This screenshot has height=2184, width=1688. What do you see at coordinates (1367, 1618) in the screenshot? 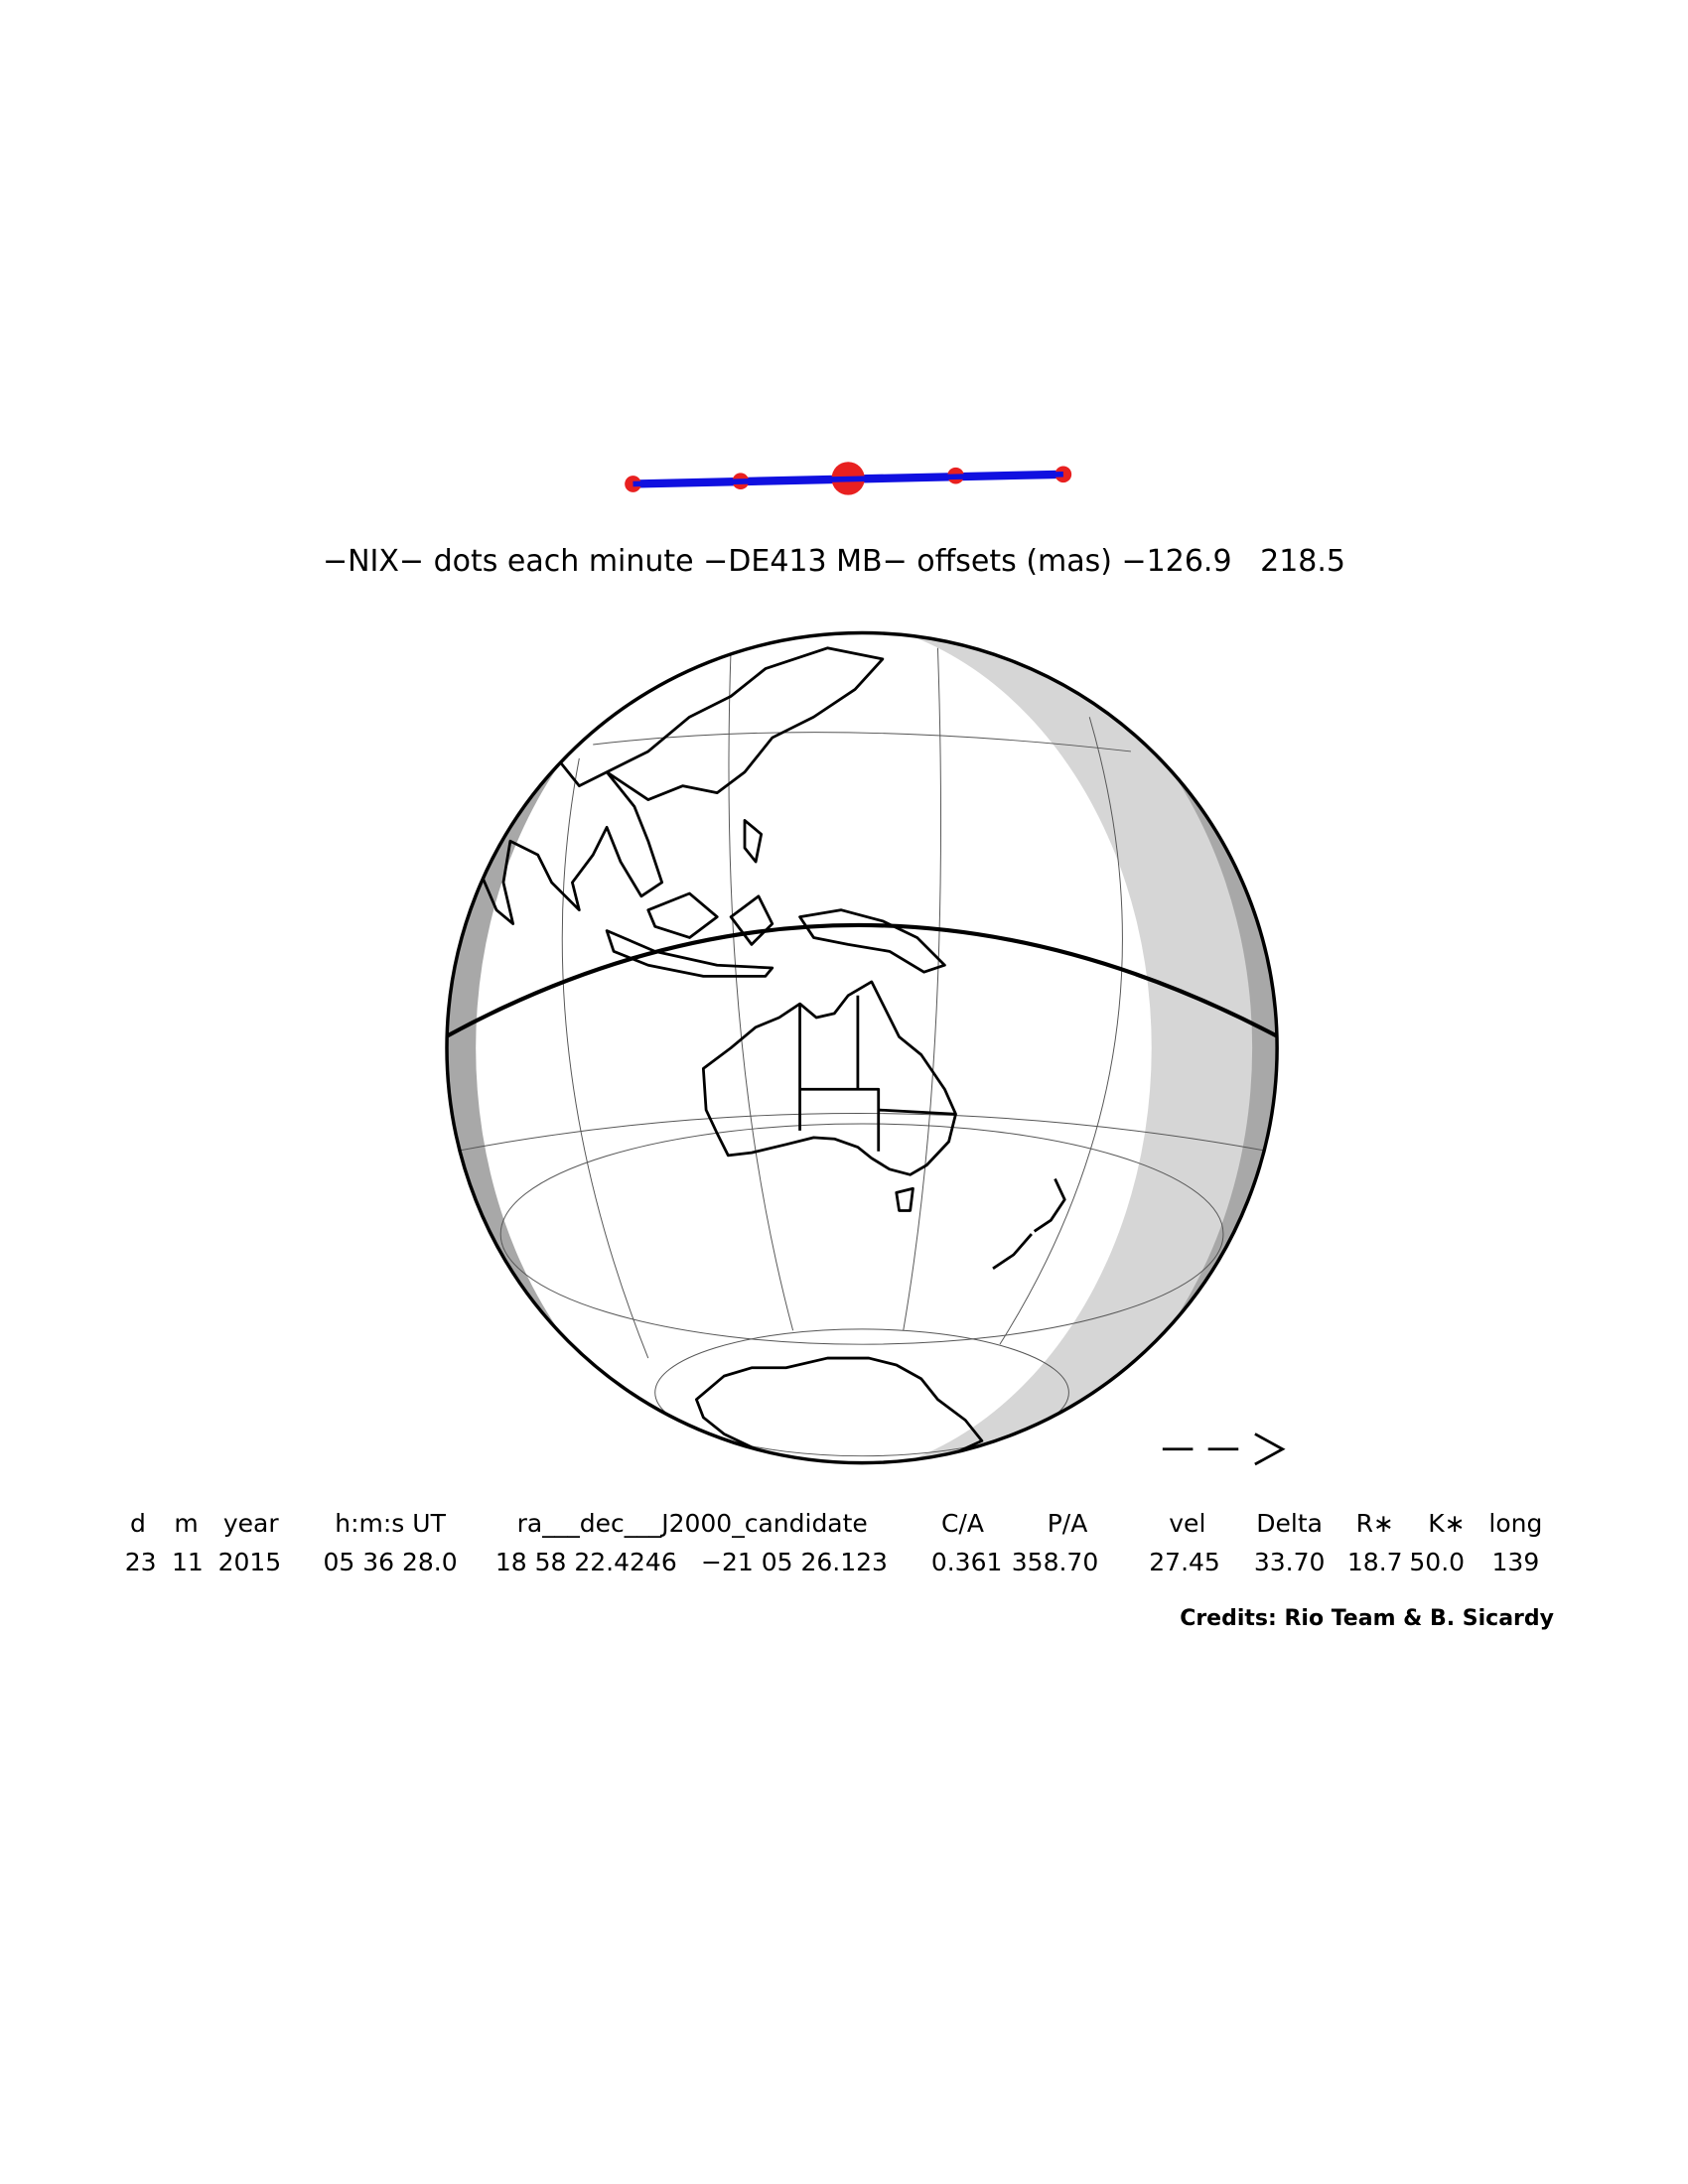
I see `credits: Credits: Rio Team & B. Sicardy` at bounding box center [1367, 1618].